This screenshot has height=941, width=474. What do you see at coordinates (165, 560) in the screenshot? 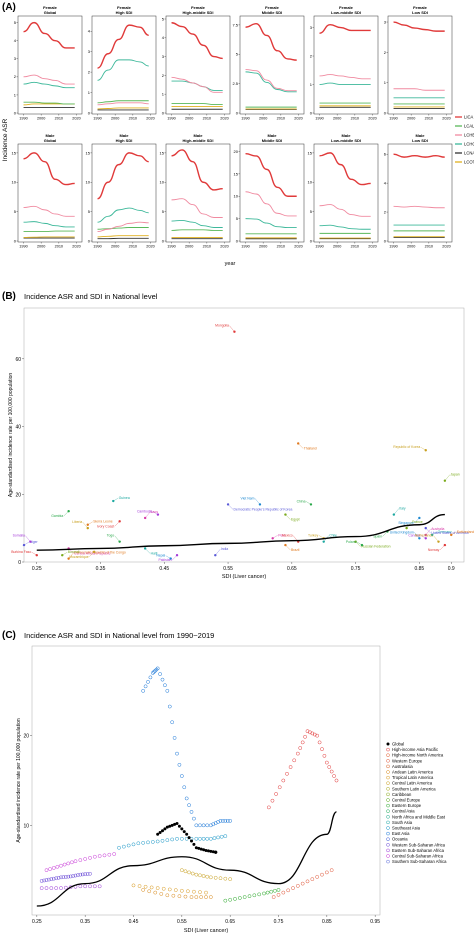
I see `country-label: Pakistan` at bounding box center [165, 560].